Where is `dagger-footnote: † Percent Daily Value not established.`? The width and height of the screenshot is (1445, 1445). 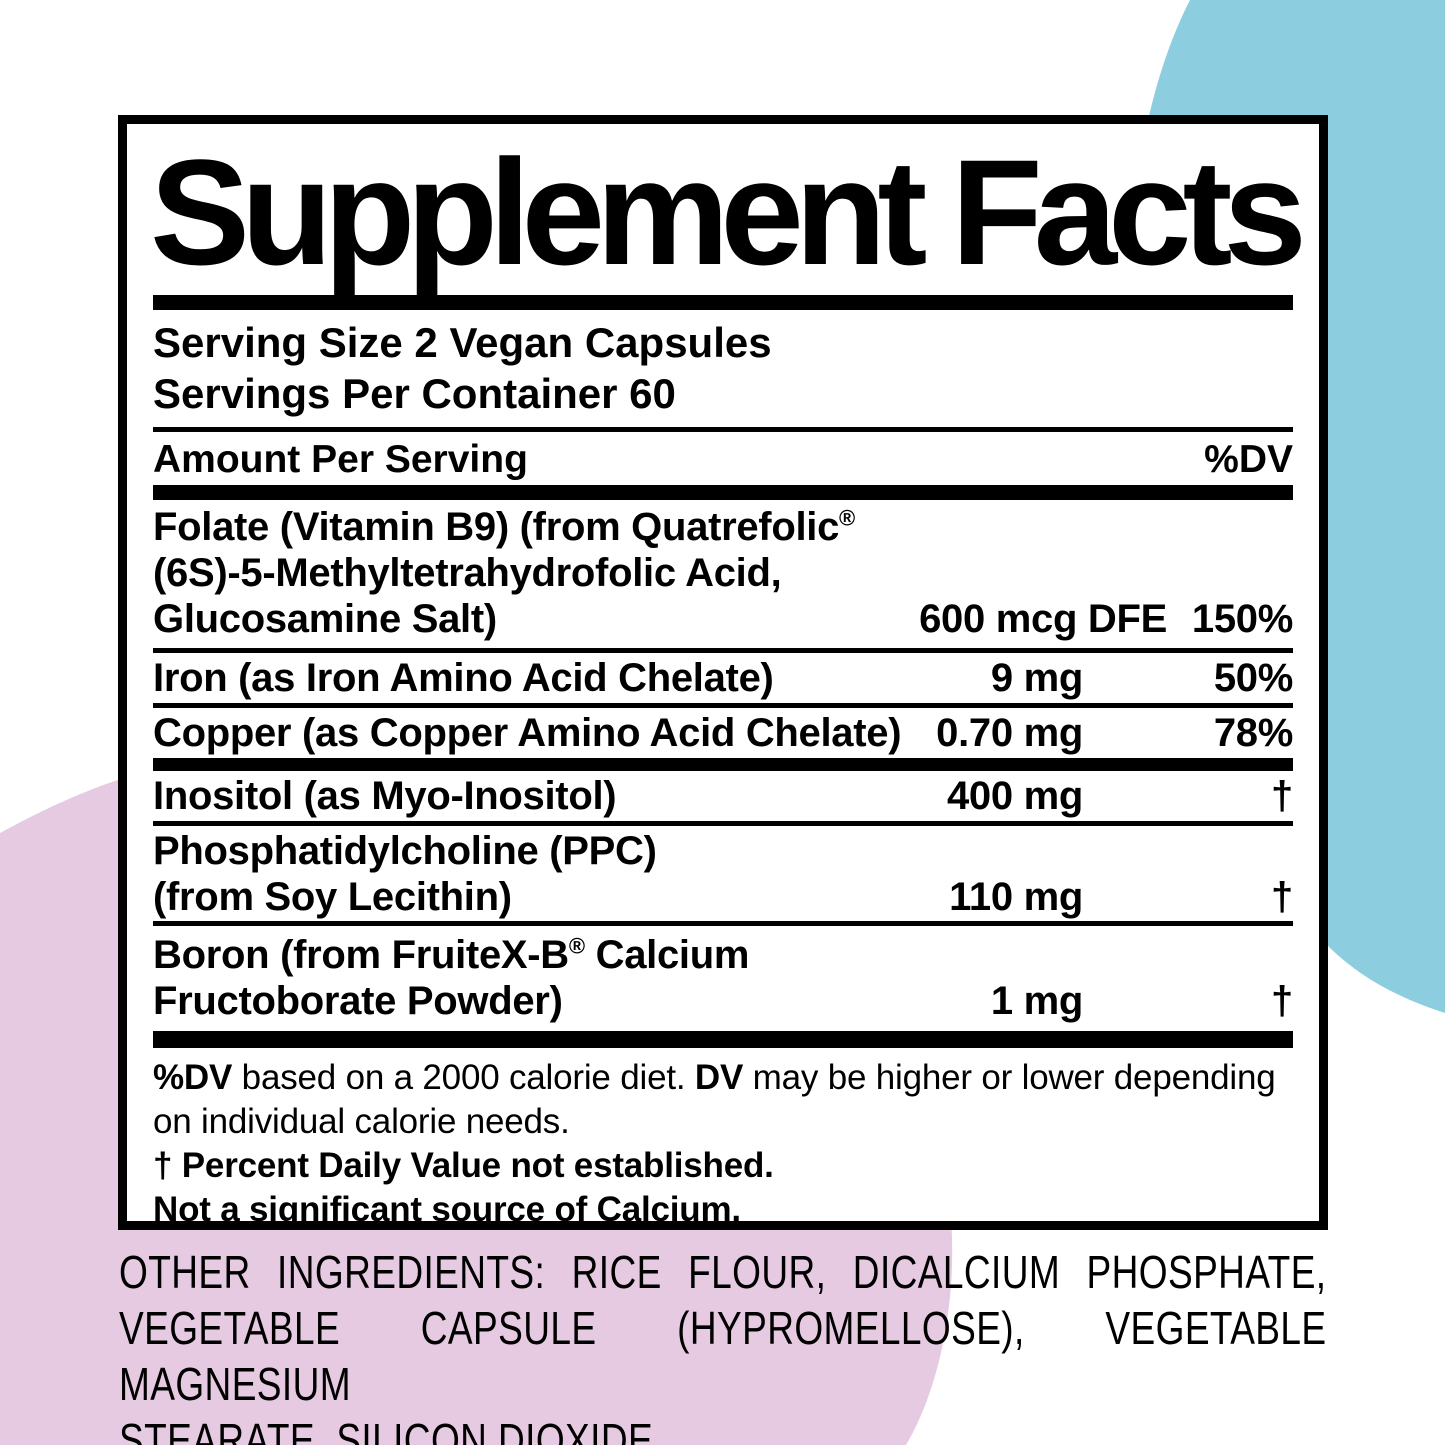 dagger-footnote: † Percent Daily Value not established. is located at coordinates (463, 1165).